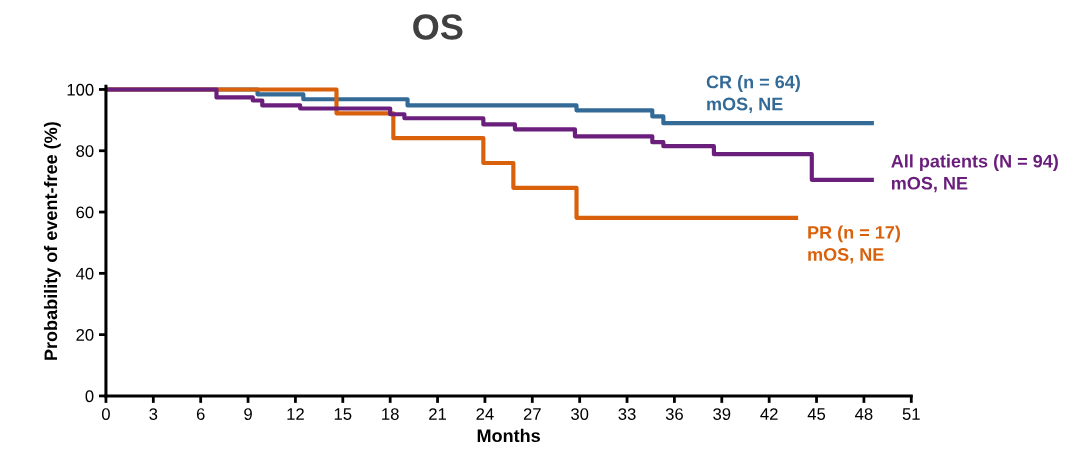 Image resolution: width=1081 pixels, height=462 pixels. Describe the element at coordinates (674, 414) in the screenshot. I see `x-tick-label: 36` at that location.